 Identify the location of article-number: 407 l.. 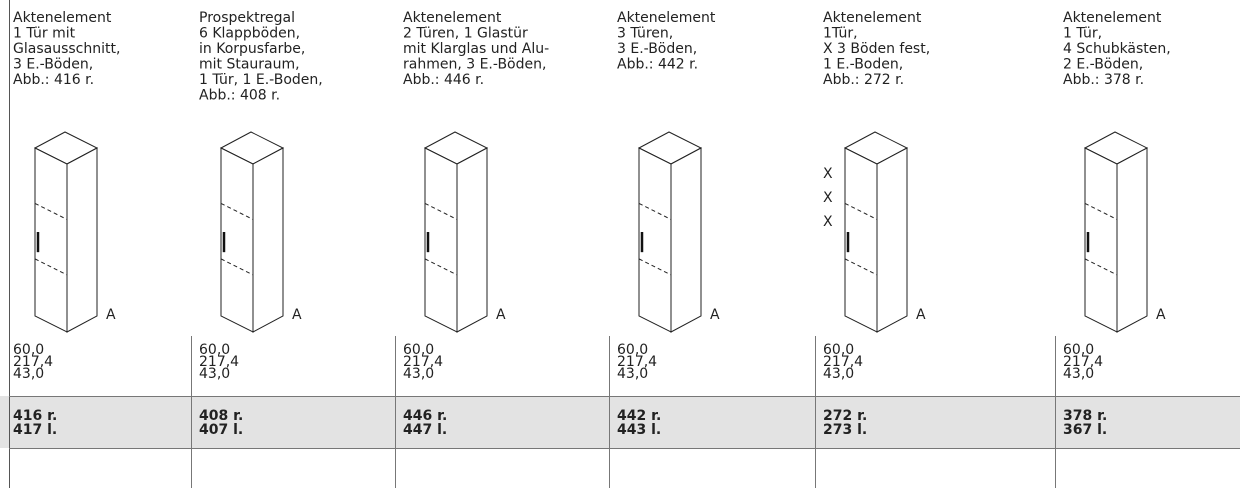
(221, 430).